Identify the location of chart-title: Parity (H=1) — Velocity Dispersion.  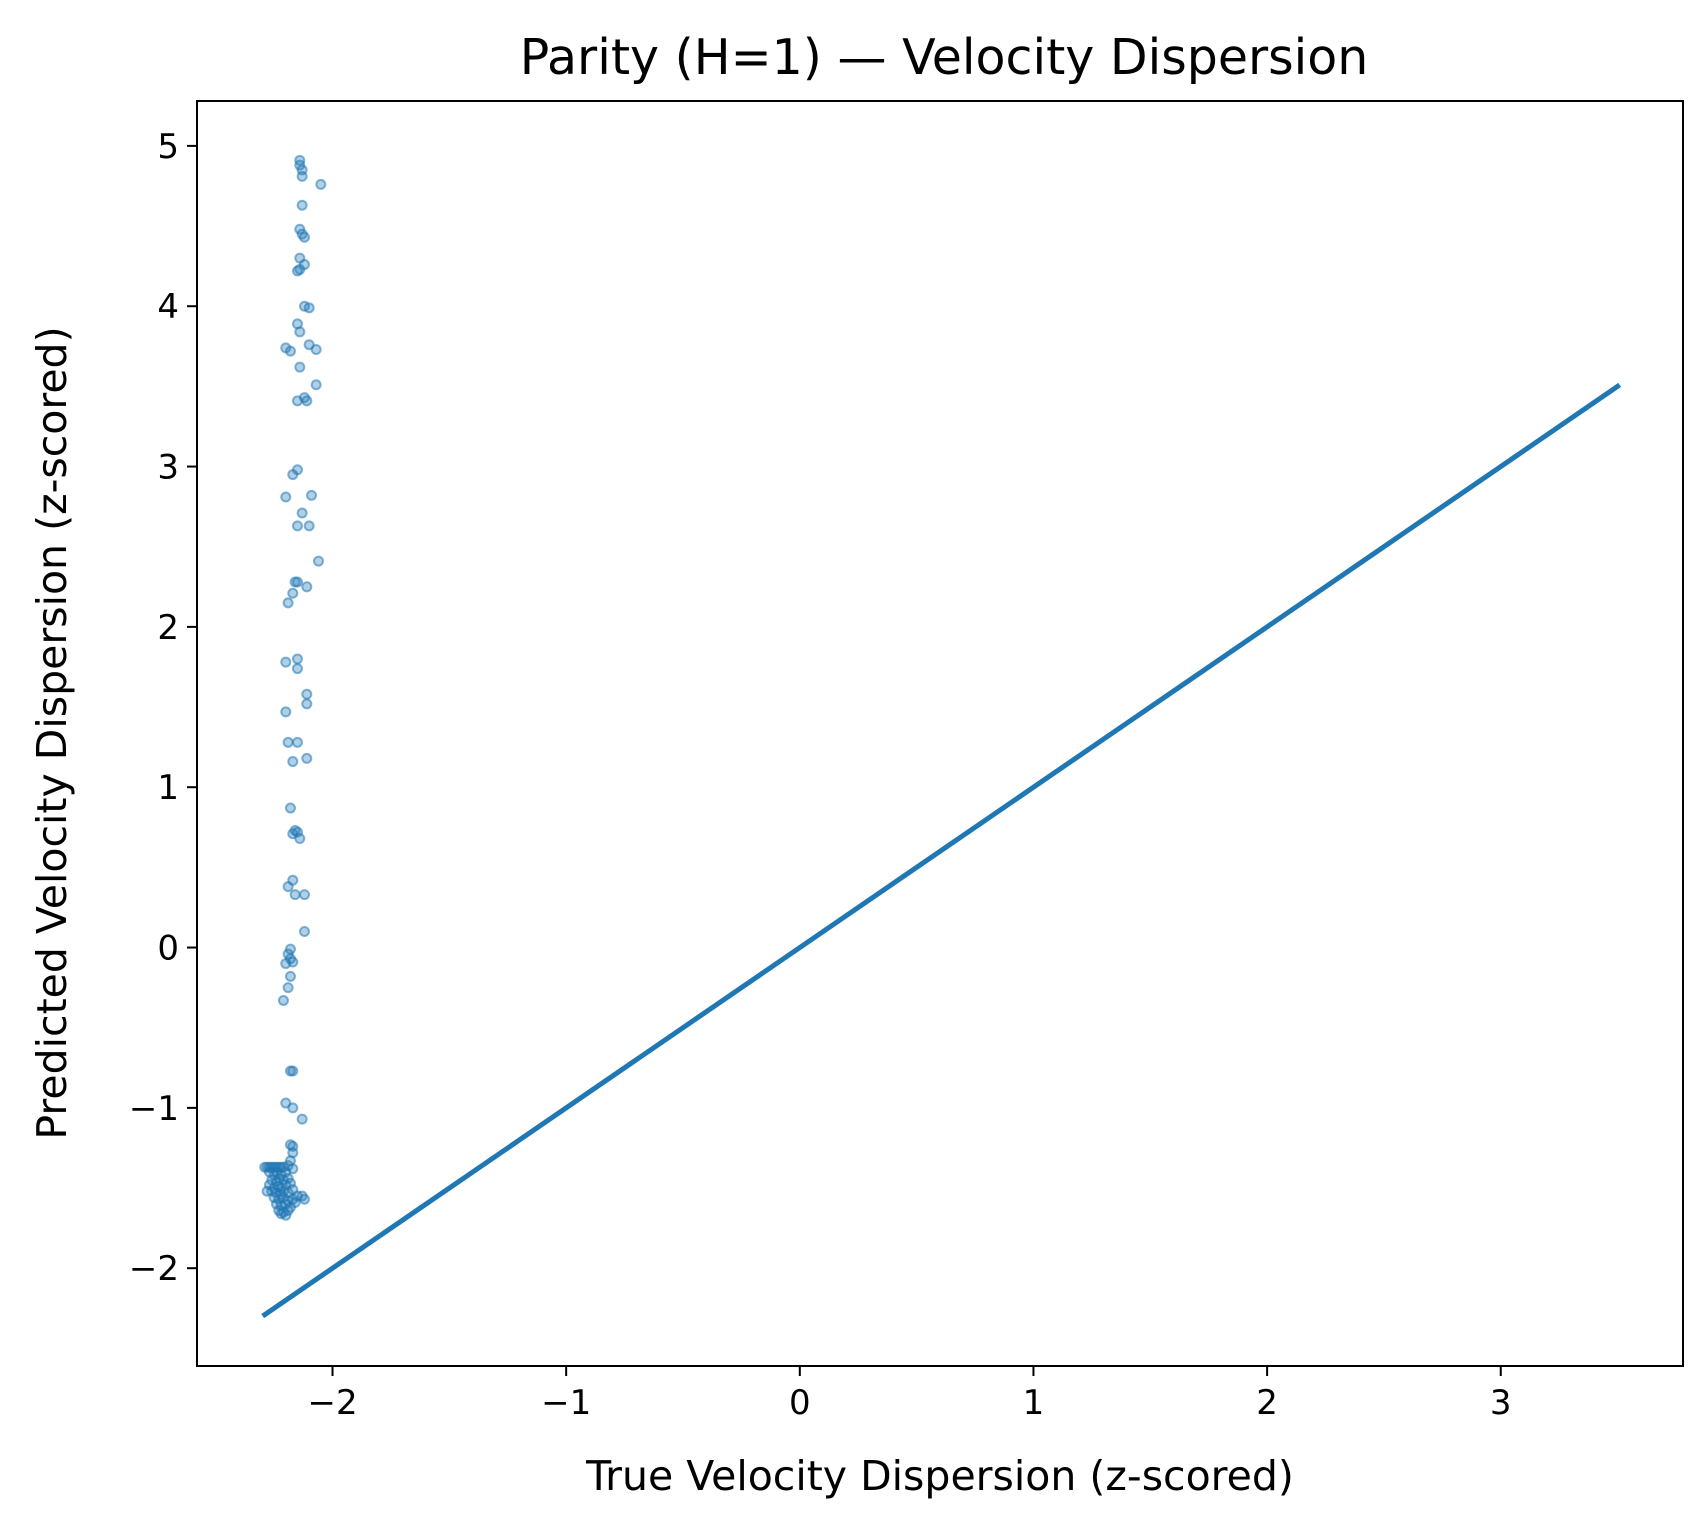
(944, 57).